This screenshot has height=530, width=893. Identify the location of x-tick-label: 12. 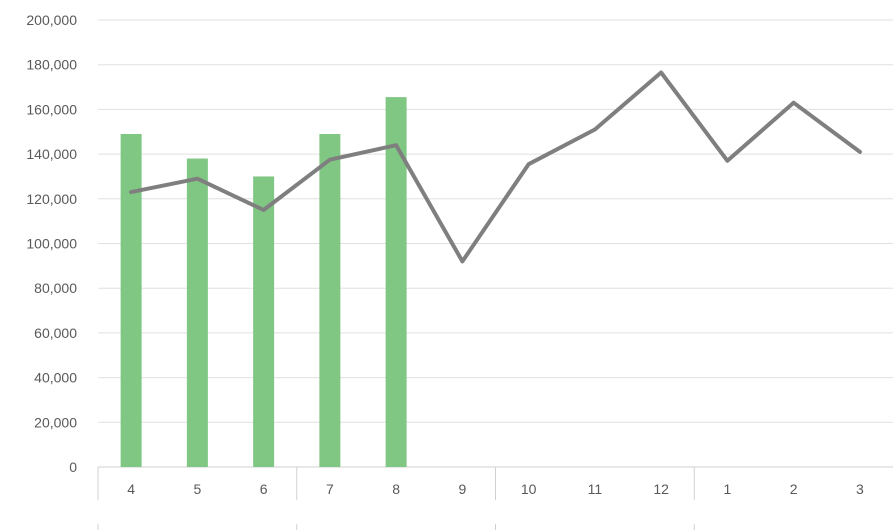
(661, 489).